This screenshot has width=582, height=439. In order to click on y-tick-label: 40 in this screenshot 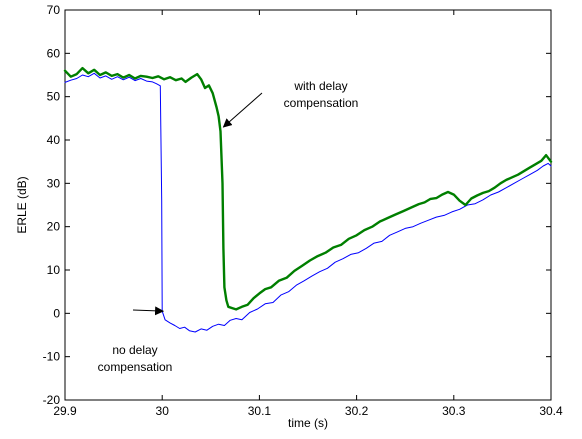, I will do `click(54, 140)`.